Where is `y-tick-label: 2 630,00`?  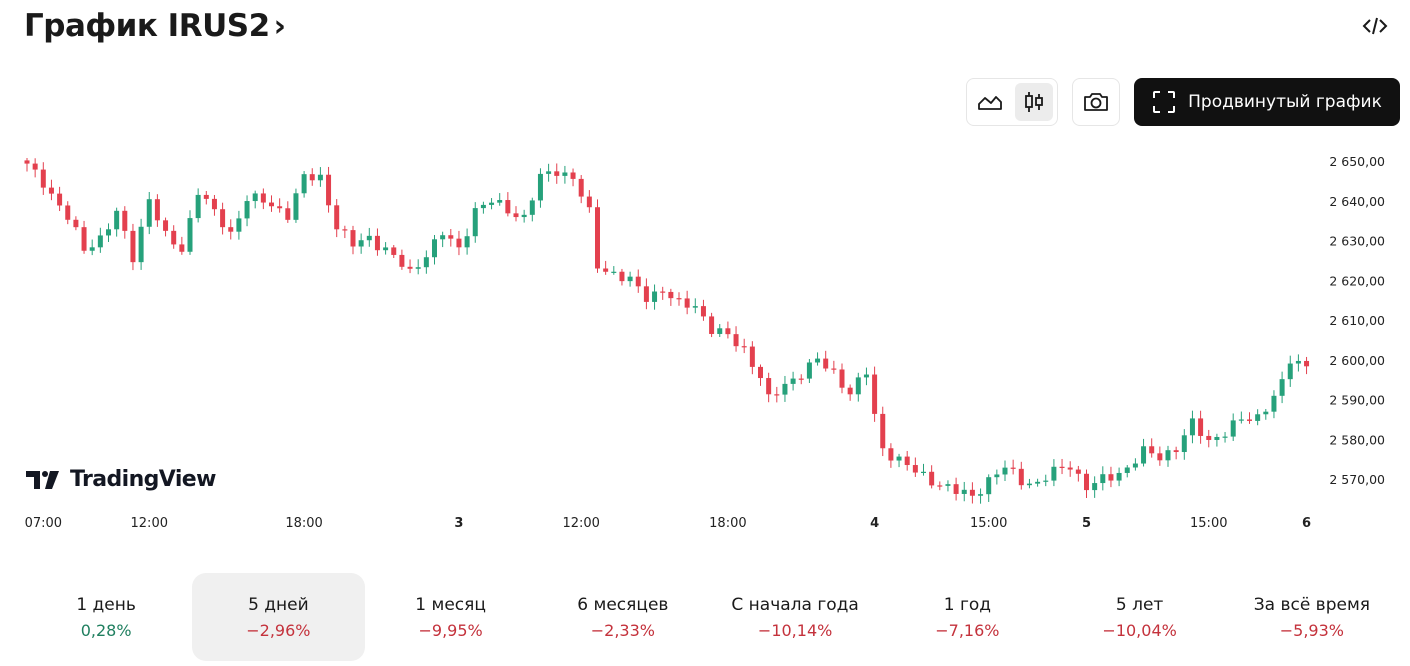 y-tick-label: 2 630,00 is located at coordinates (1357, 241).